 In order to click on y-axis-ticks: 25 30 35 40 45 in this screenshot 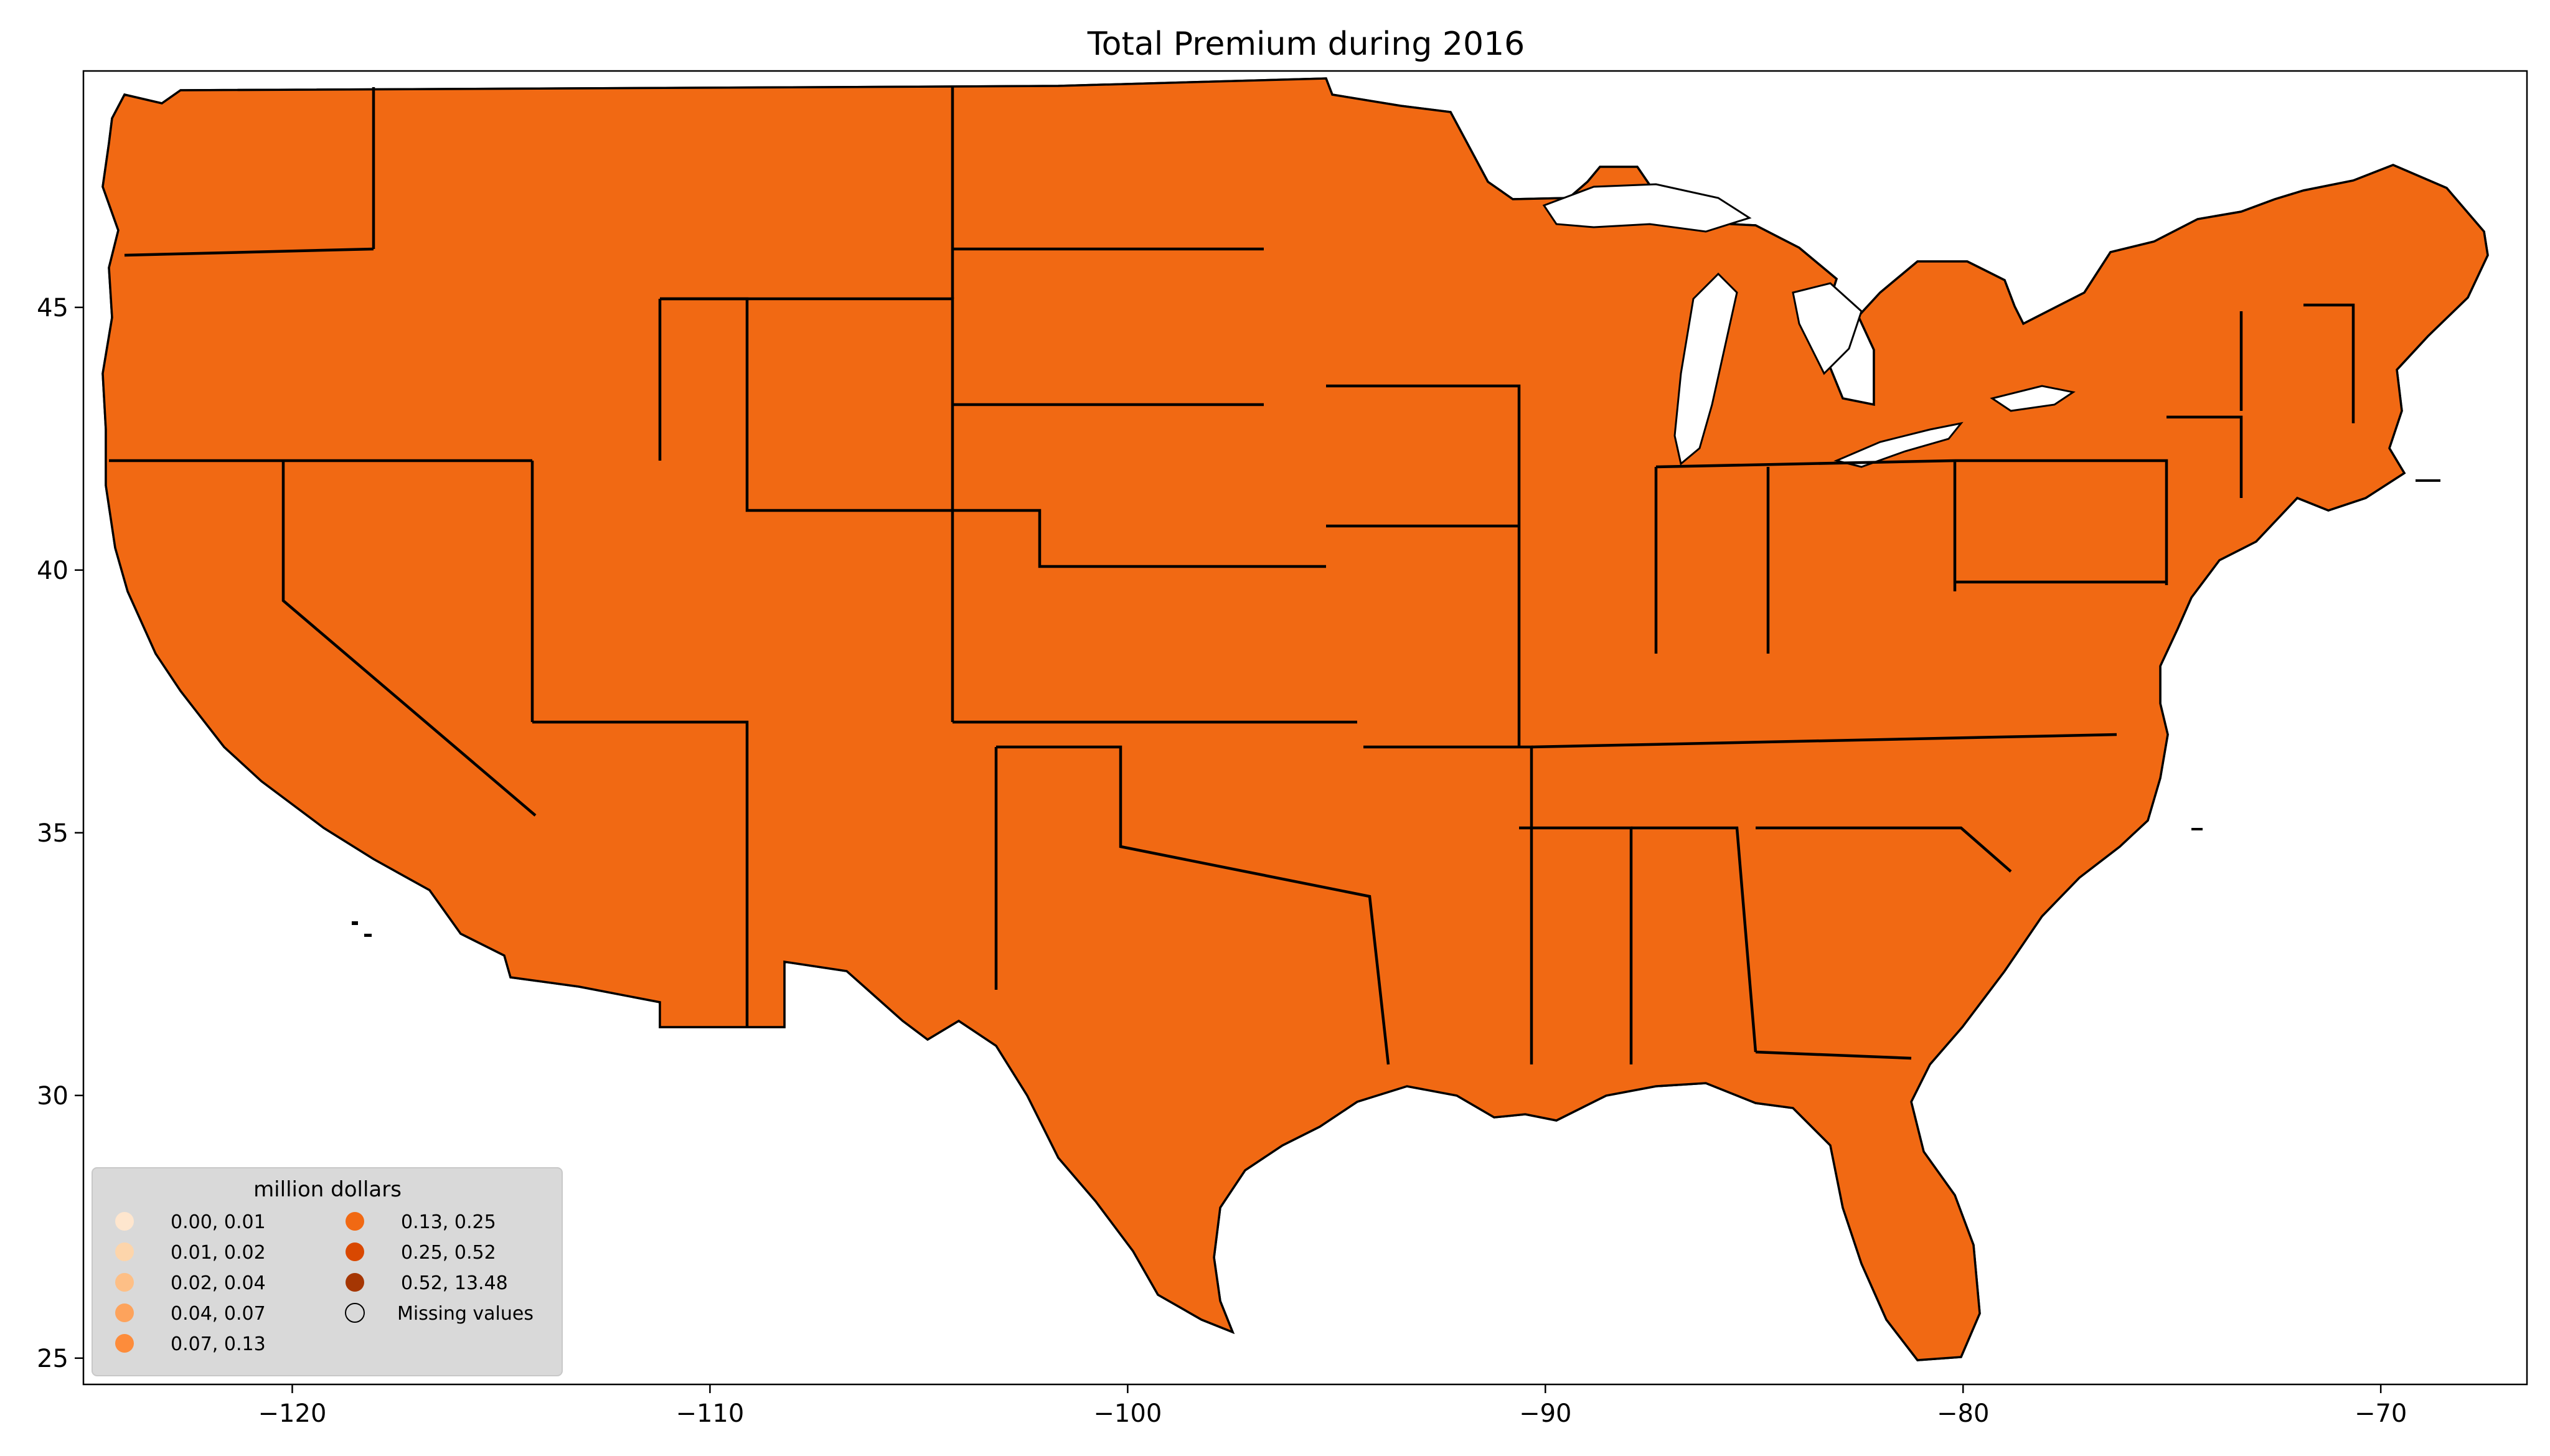, I will do `click(60, 833)`.